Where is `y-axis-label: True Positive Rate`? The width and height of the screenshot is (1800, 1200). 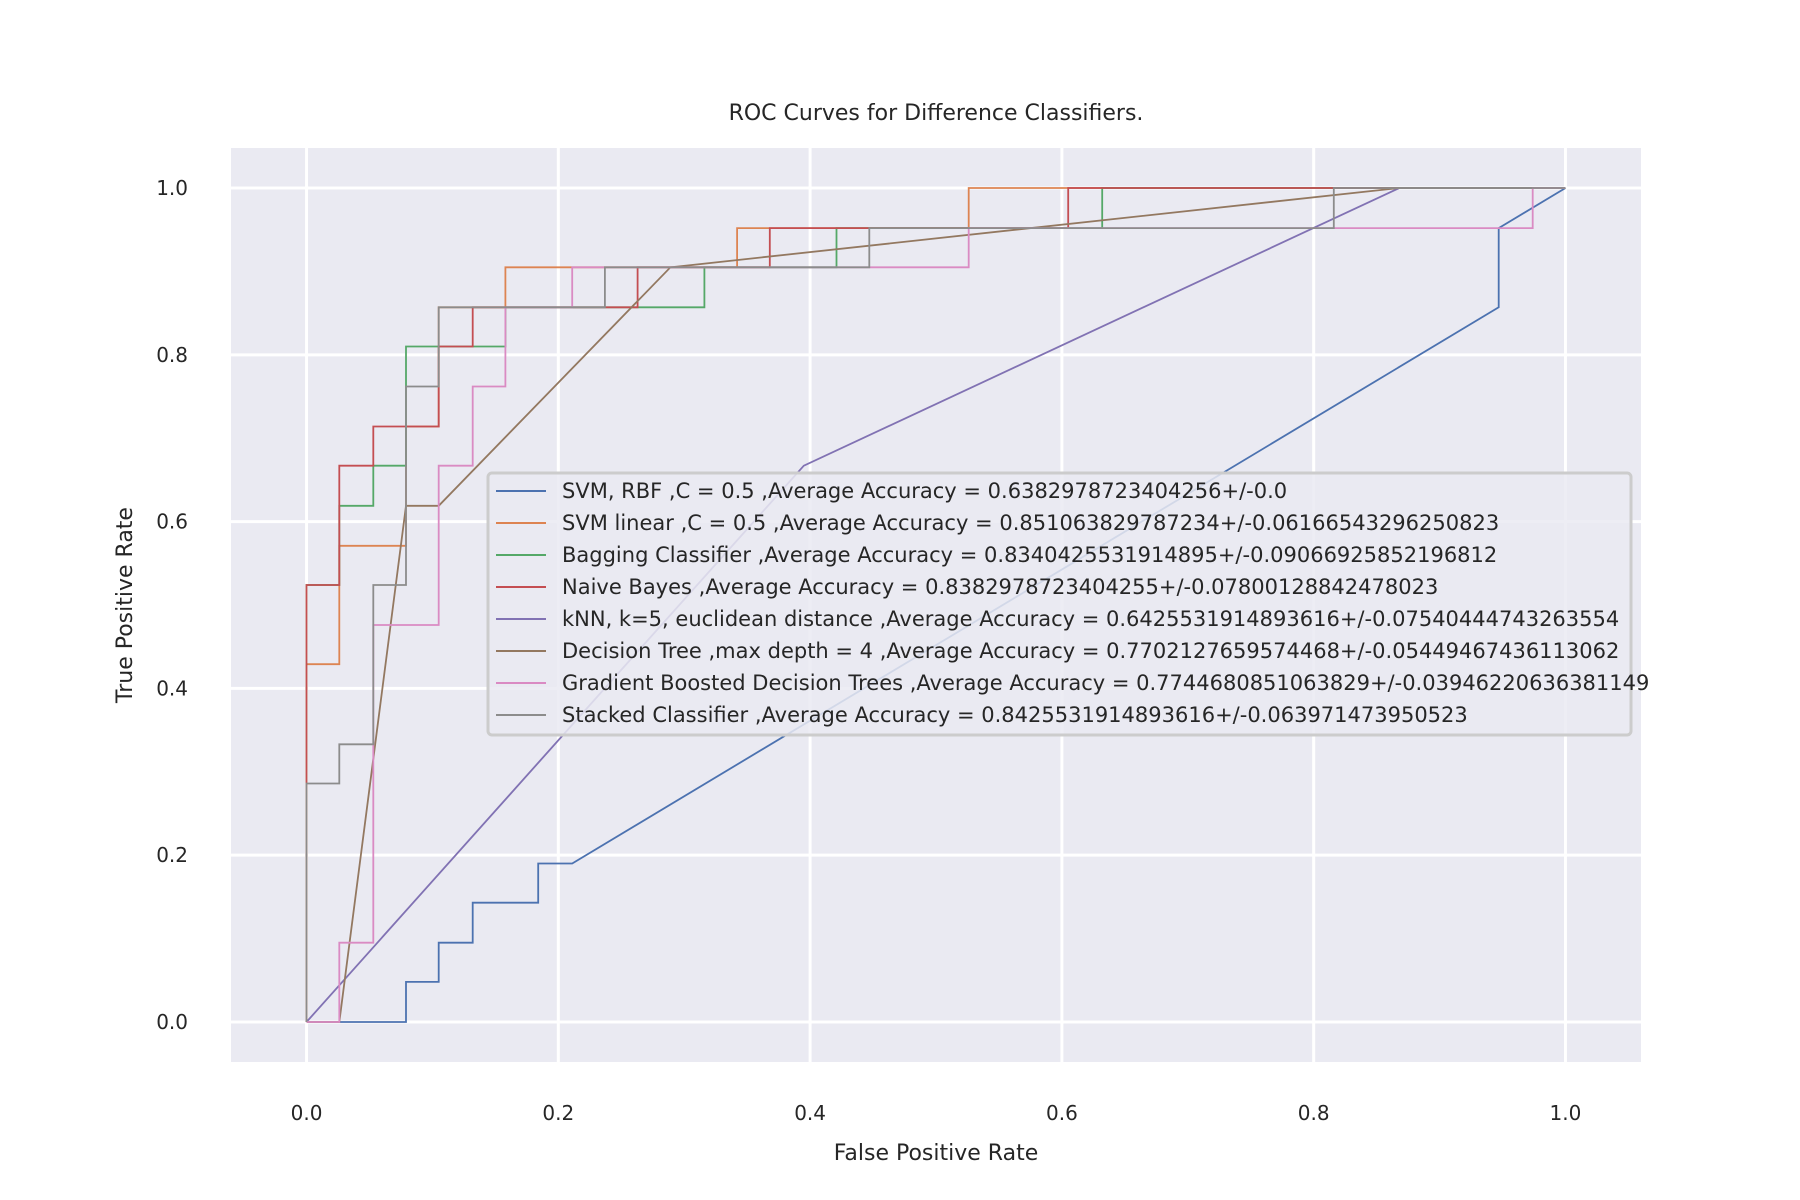 y-axis-label: True Positive Rate is located at coordinates (125, 605).